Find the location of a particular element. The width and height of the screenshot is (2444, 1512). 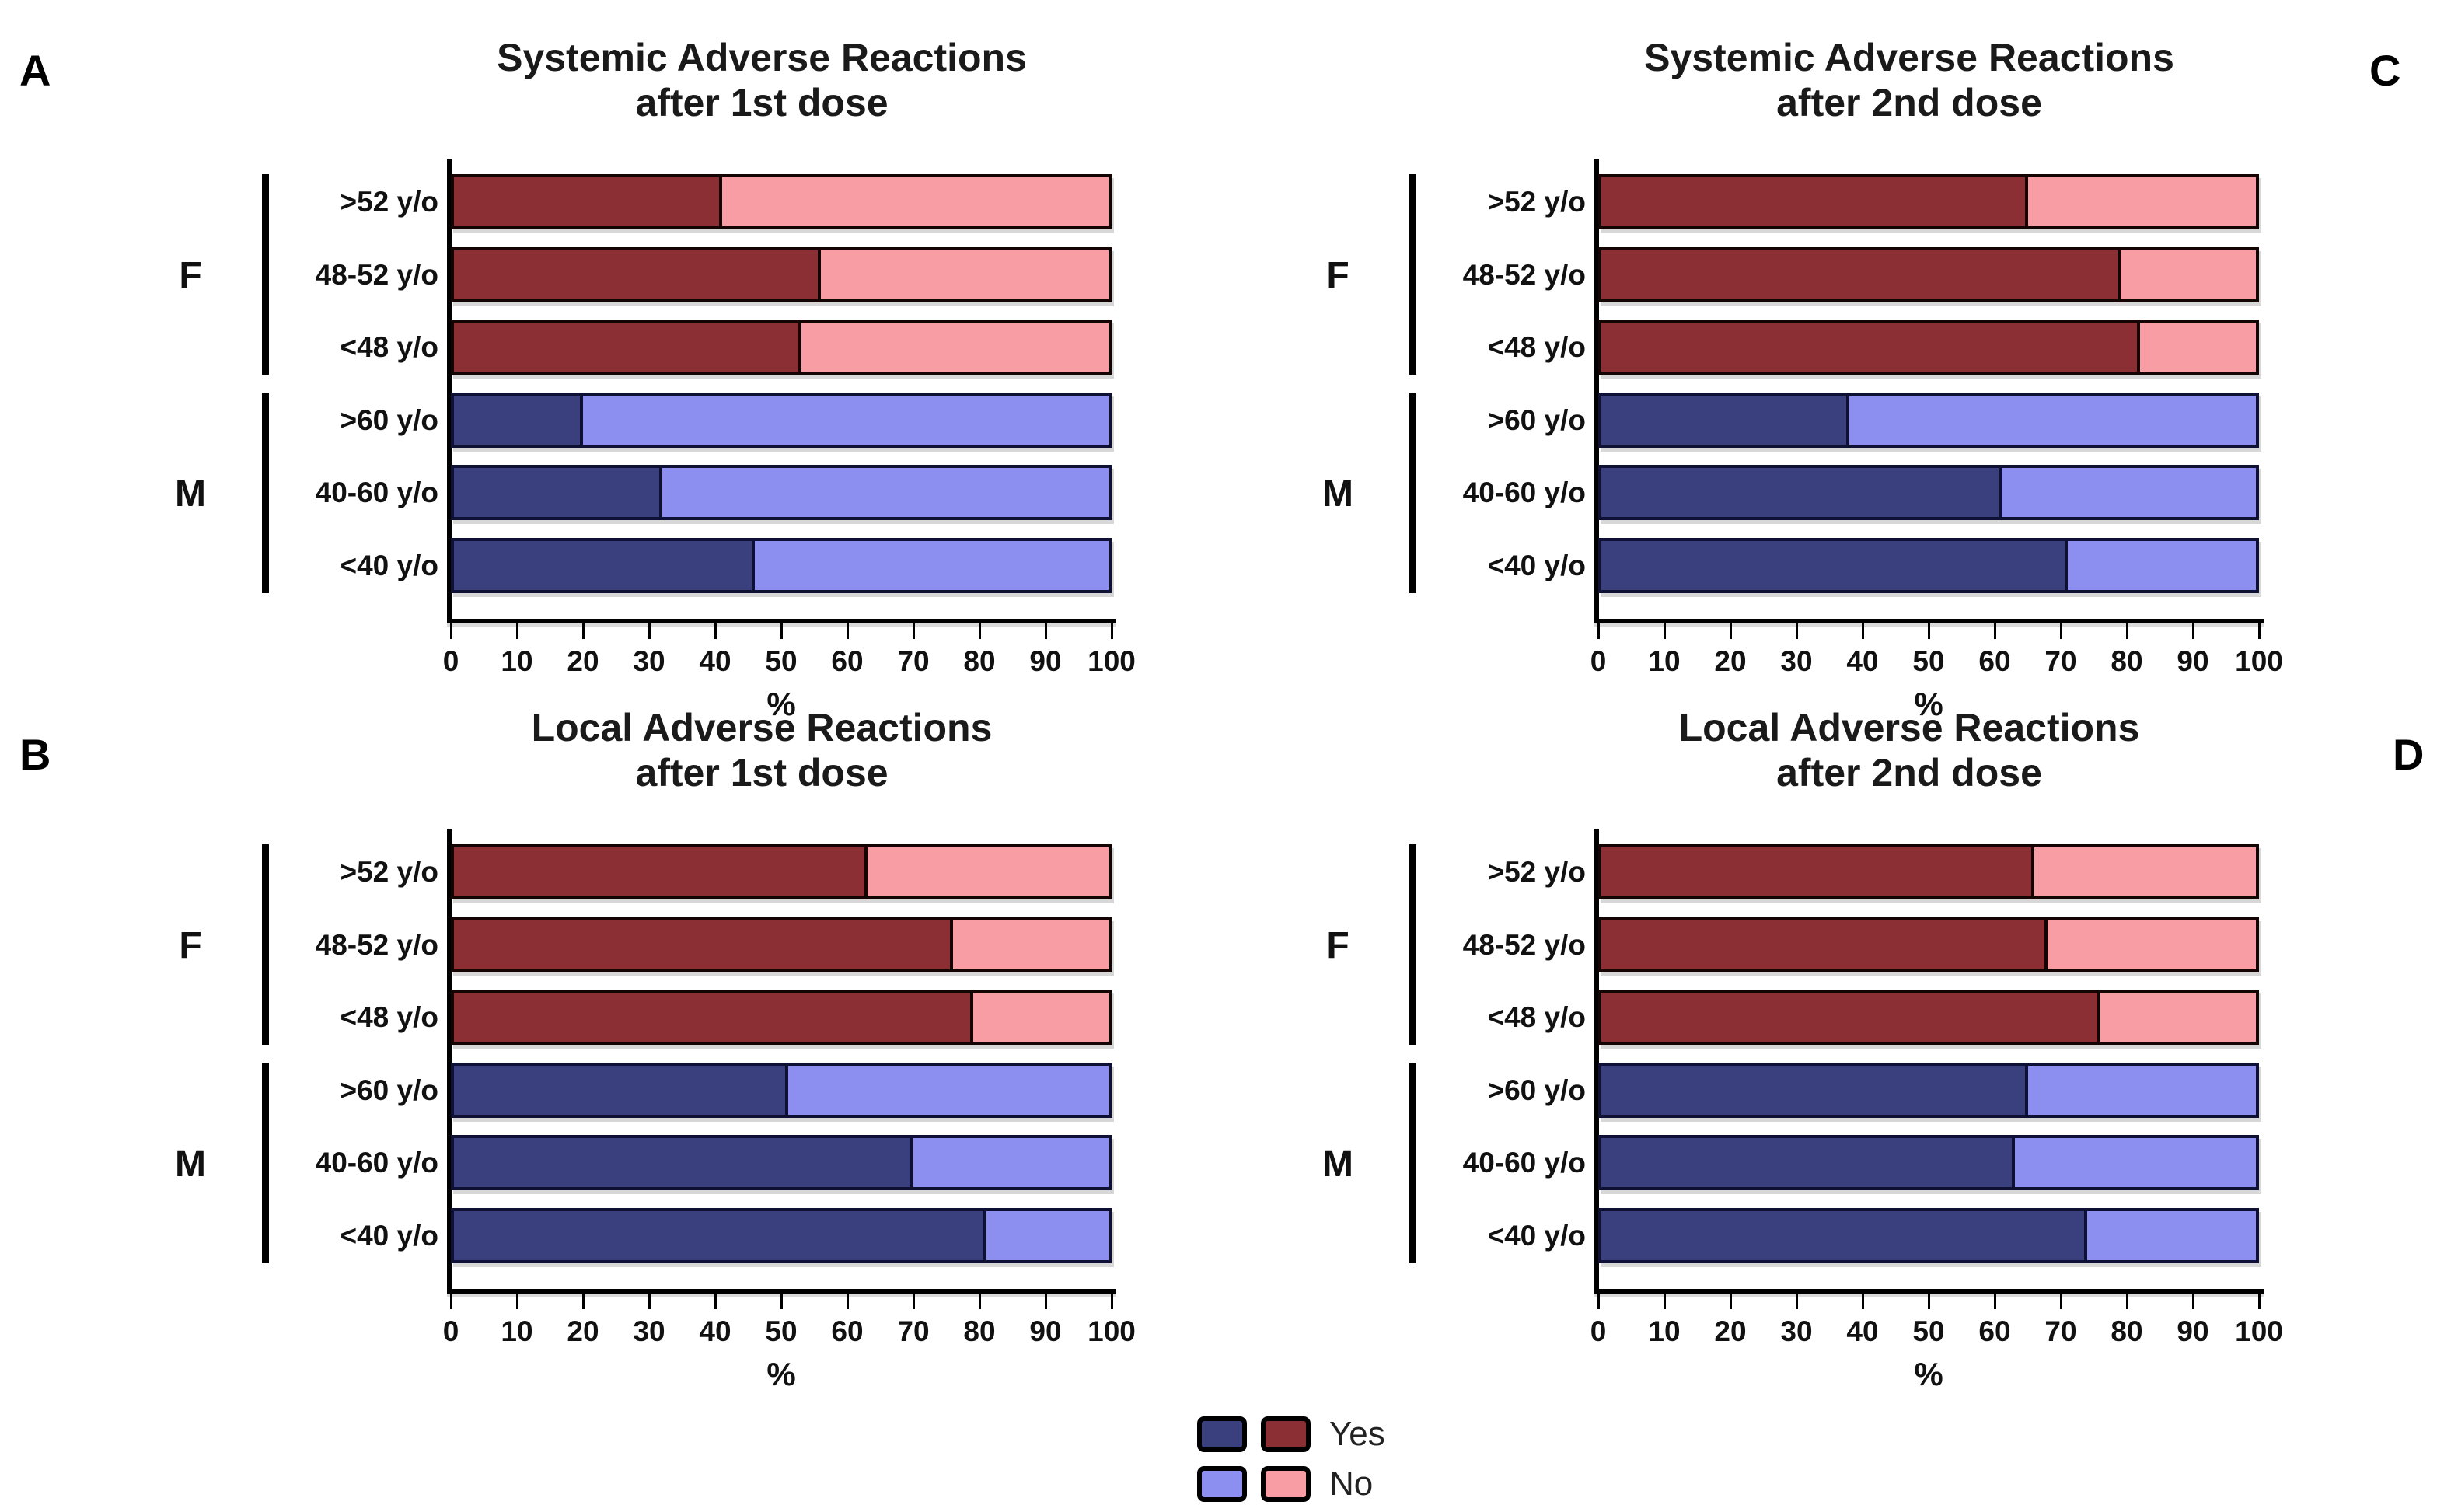

axis-tick-label: 70 is located at coordinates (914, 661).